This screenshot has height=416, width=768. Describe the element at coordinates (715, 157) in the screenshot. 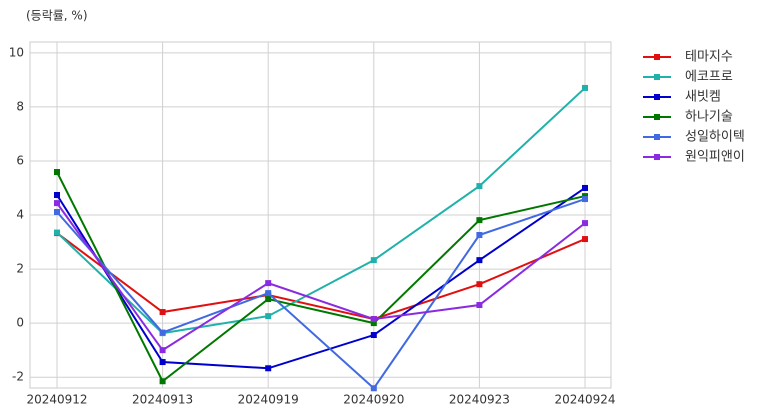

I see `legend-label: 원익피앤이` at that location.